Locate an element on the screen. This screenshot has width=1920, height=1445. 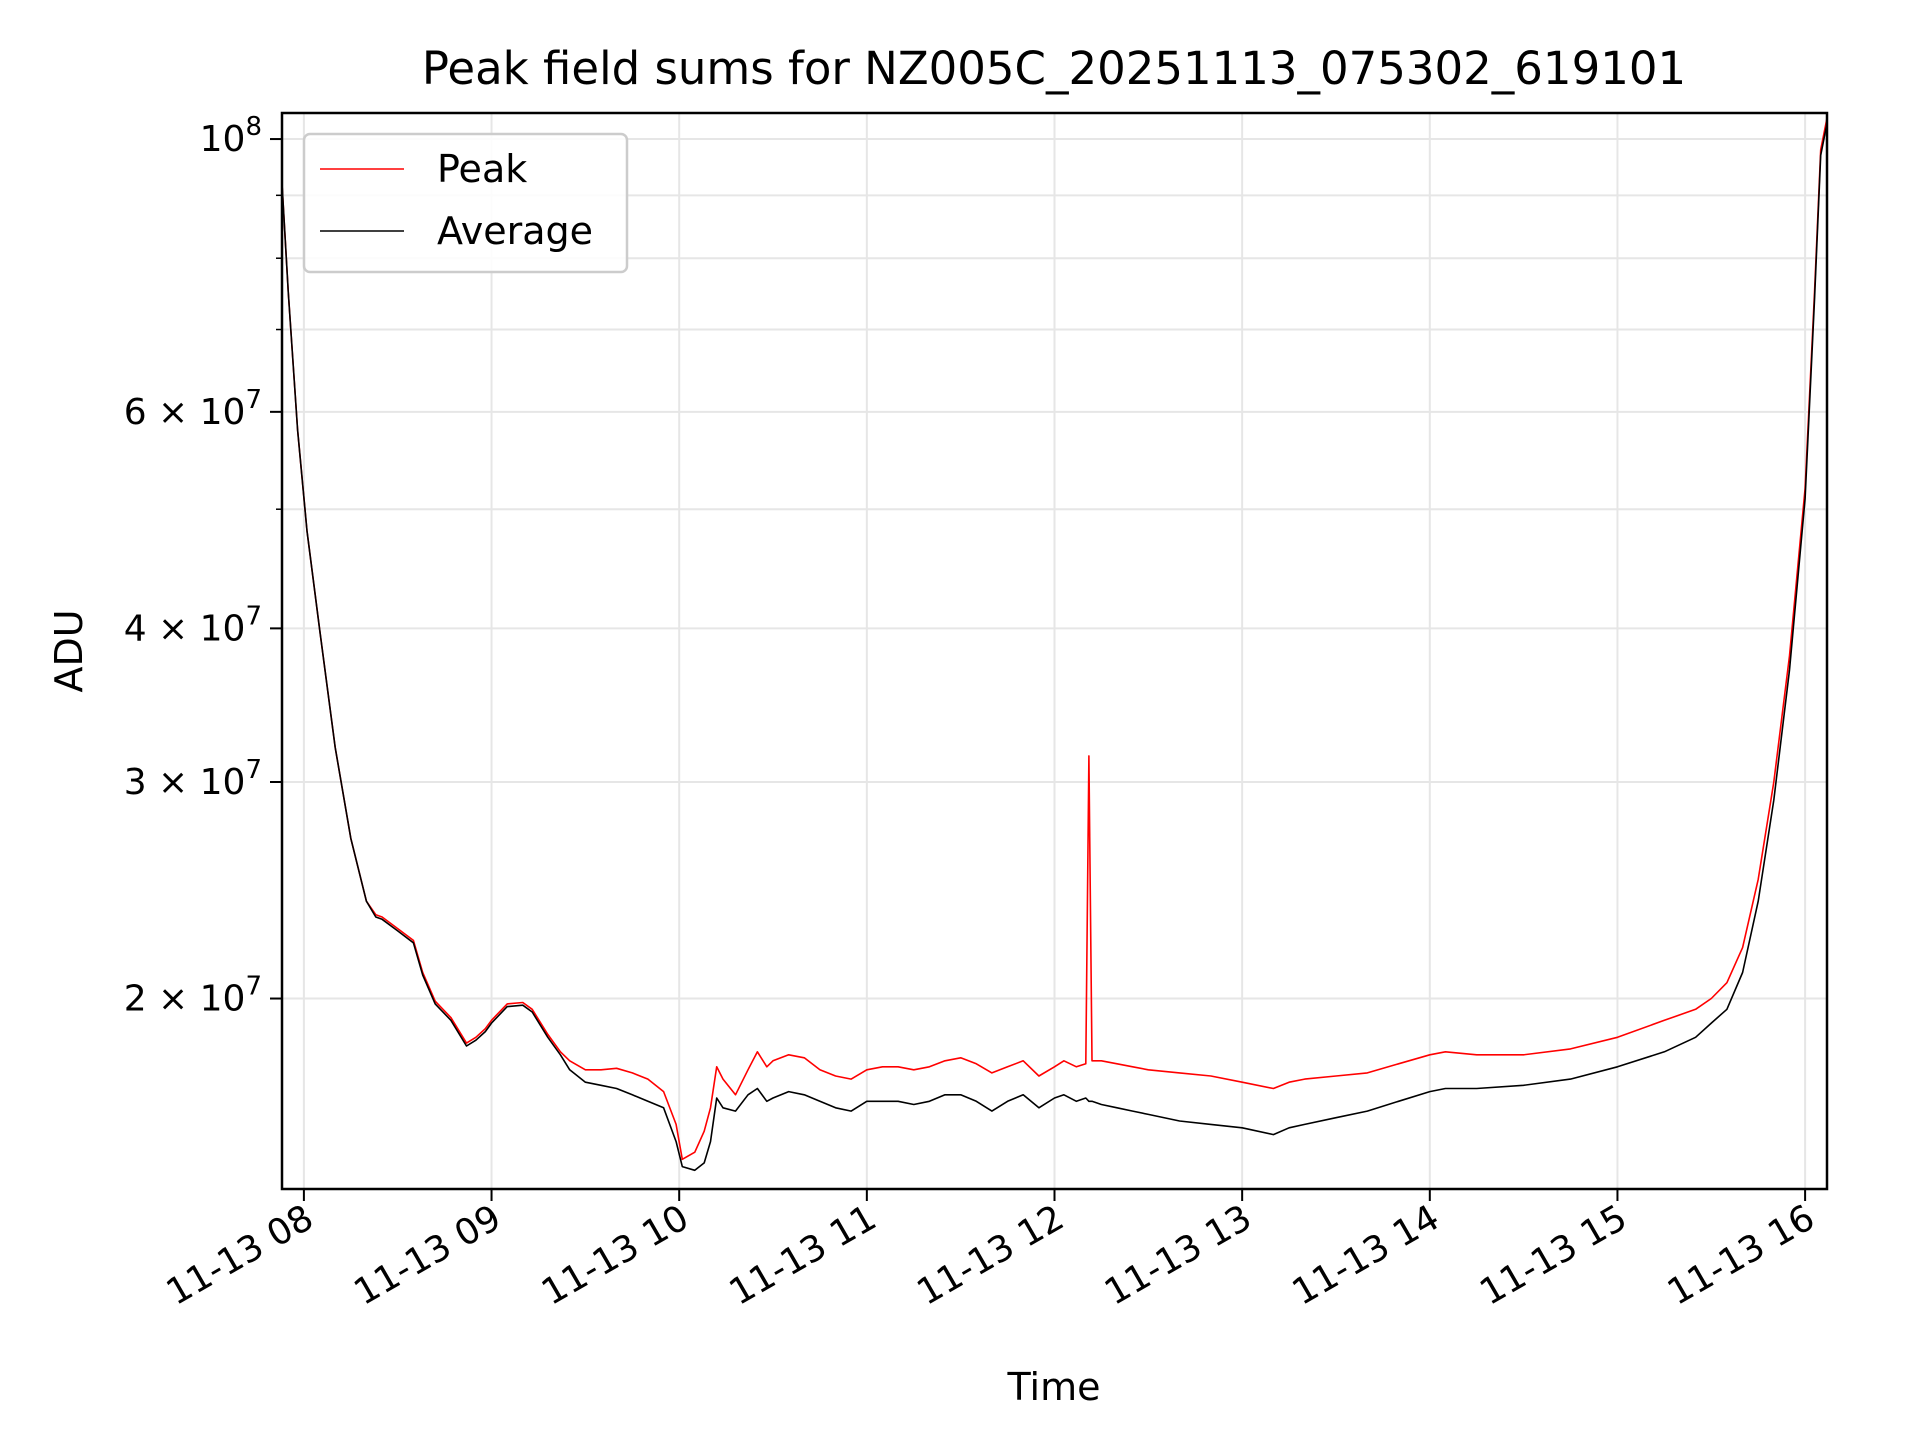
y-ticks-layer: 2 × 107 3 × 107 4 × 107 6 × 107 108 is located at coordinates (203, 566).